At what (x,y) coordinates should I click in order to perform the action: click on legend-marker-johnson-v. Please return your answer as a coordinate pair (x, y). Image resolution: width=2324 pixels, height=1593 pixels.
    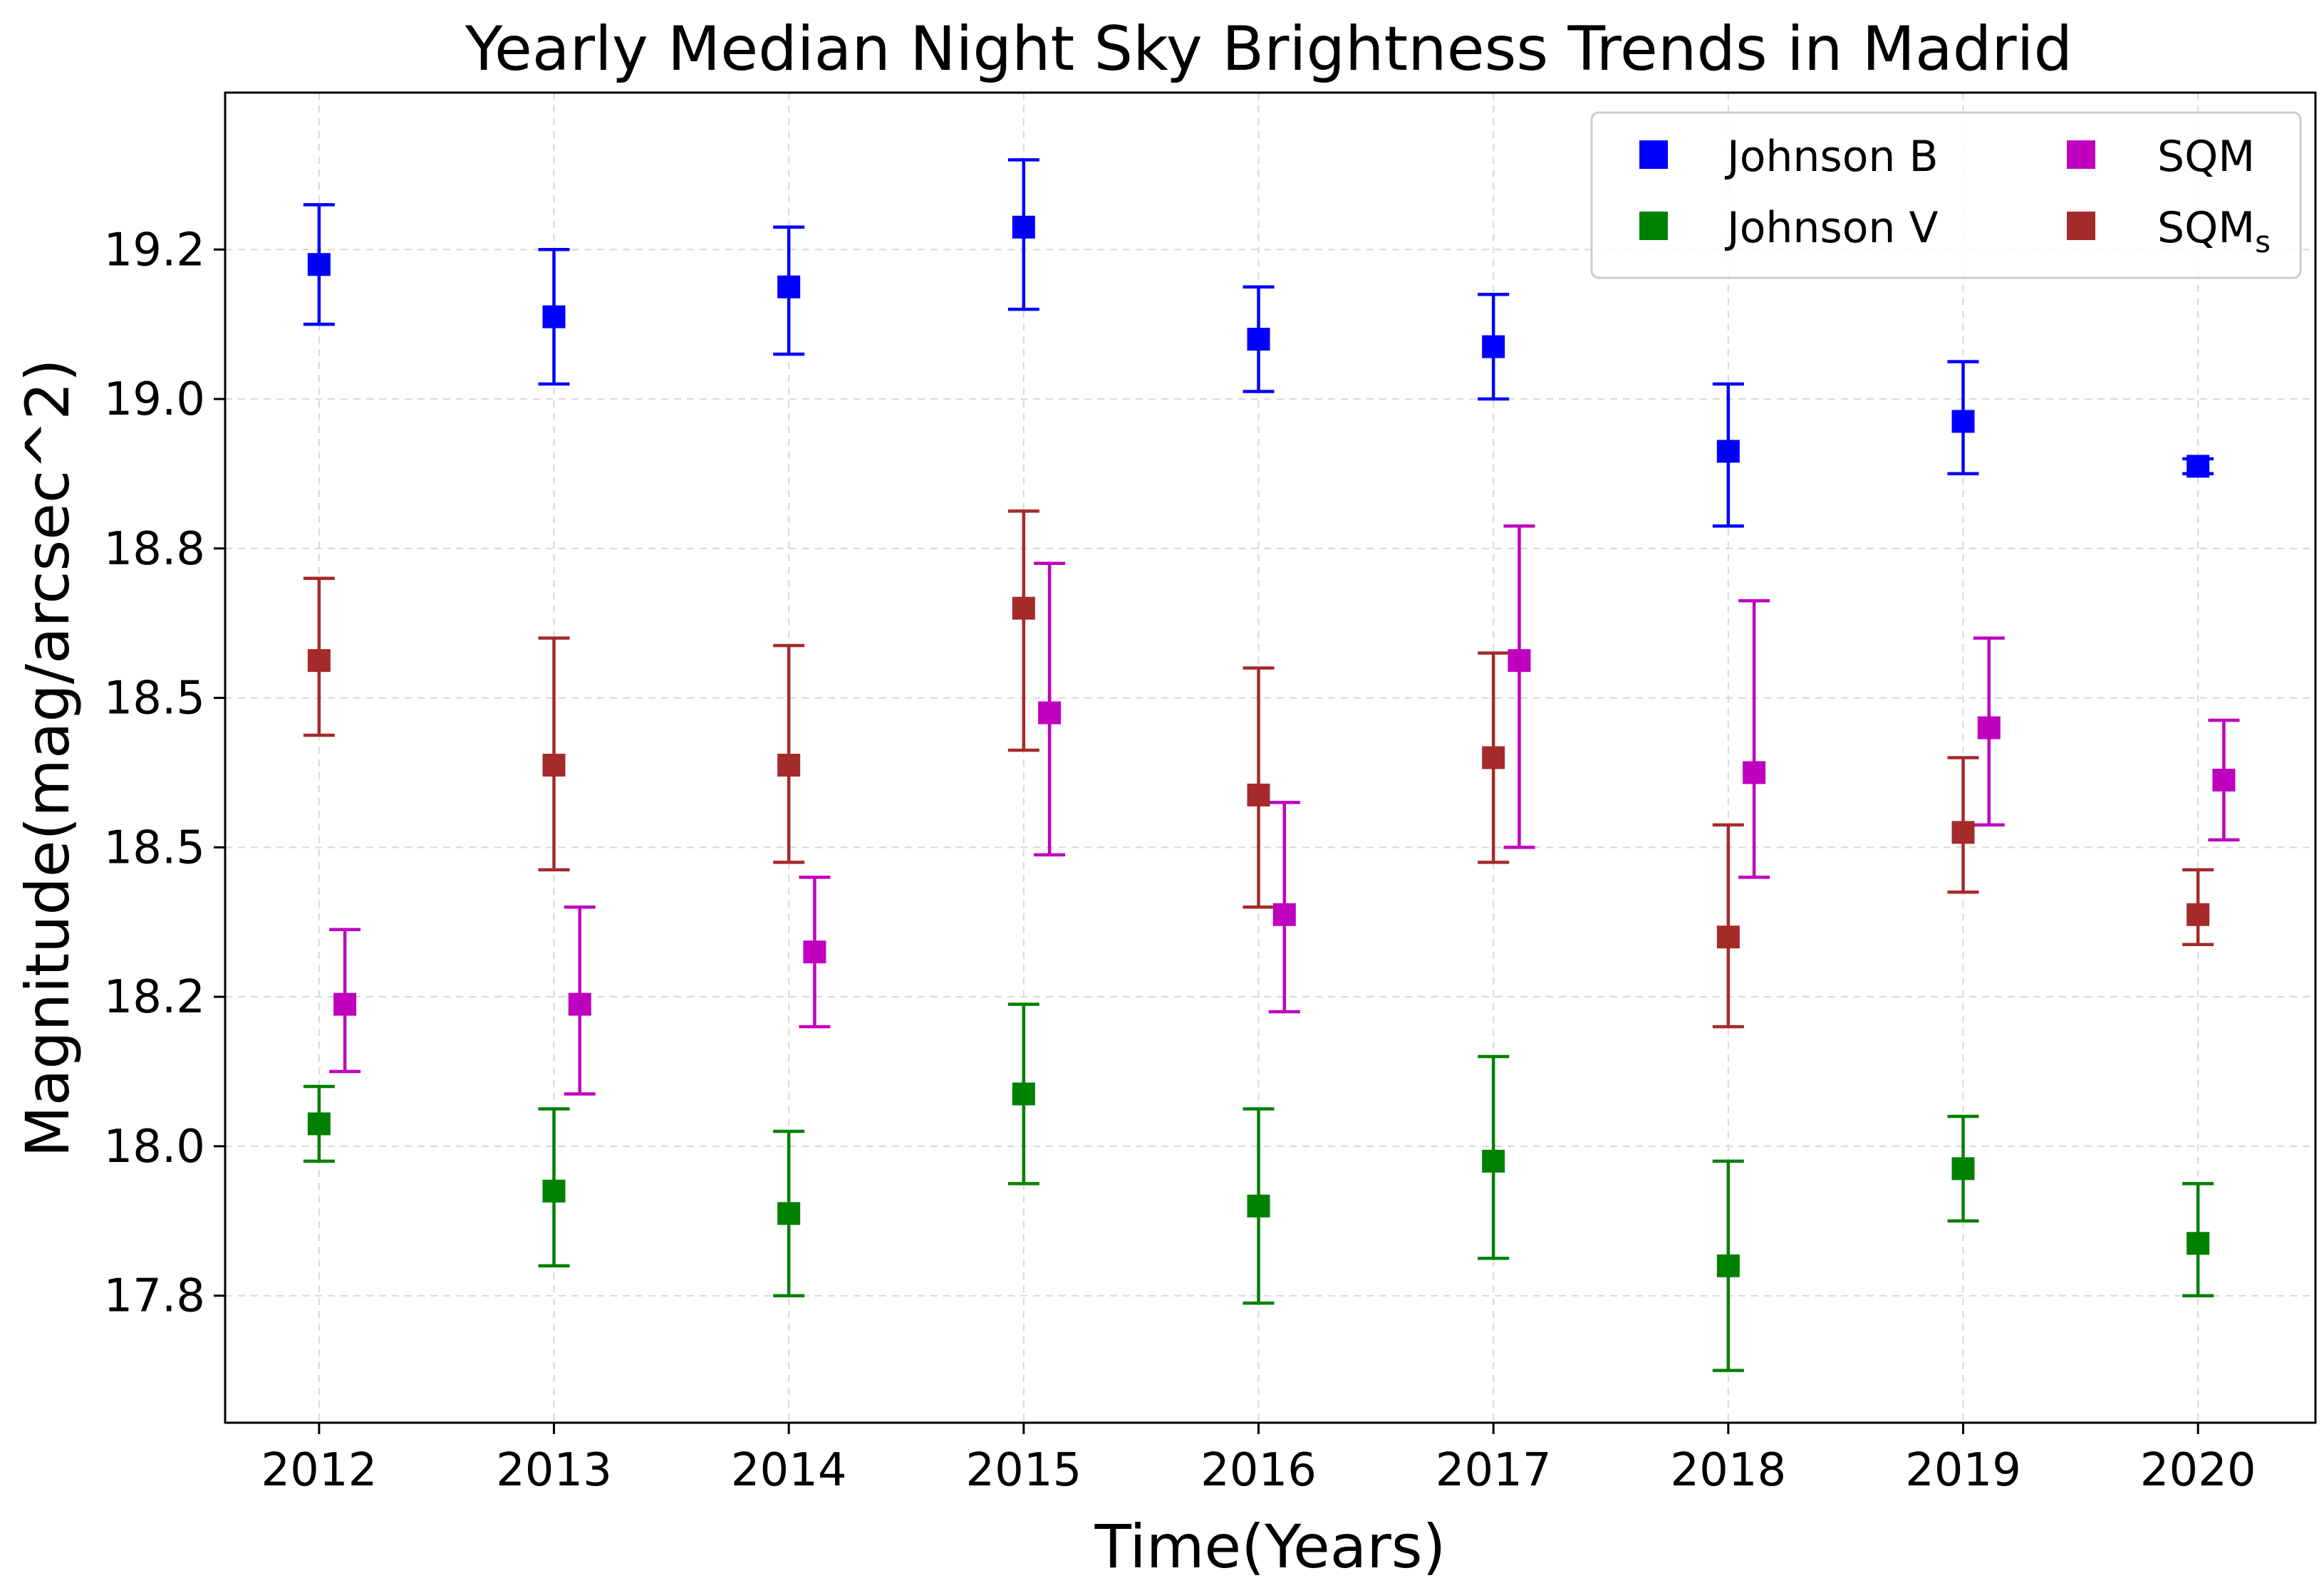
    Looking at the image, I should click on (1653, 226).